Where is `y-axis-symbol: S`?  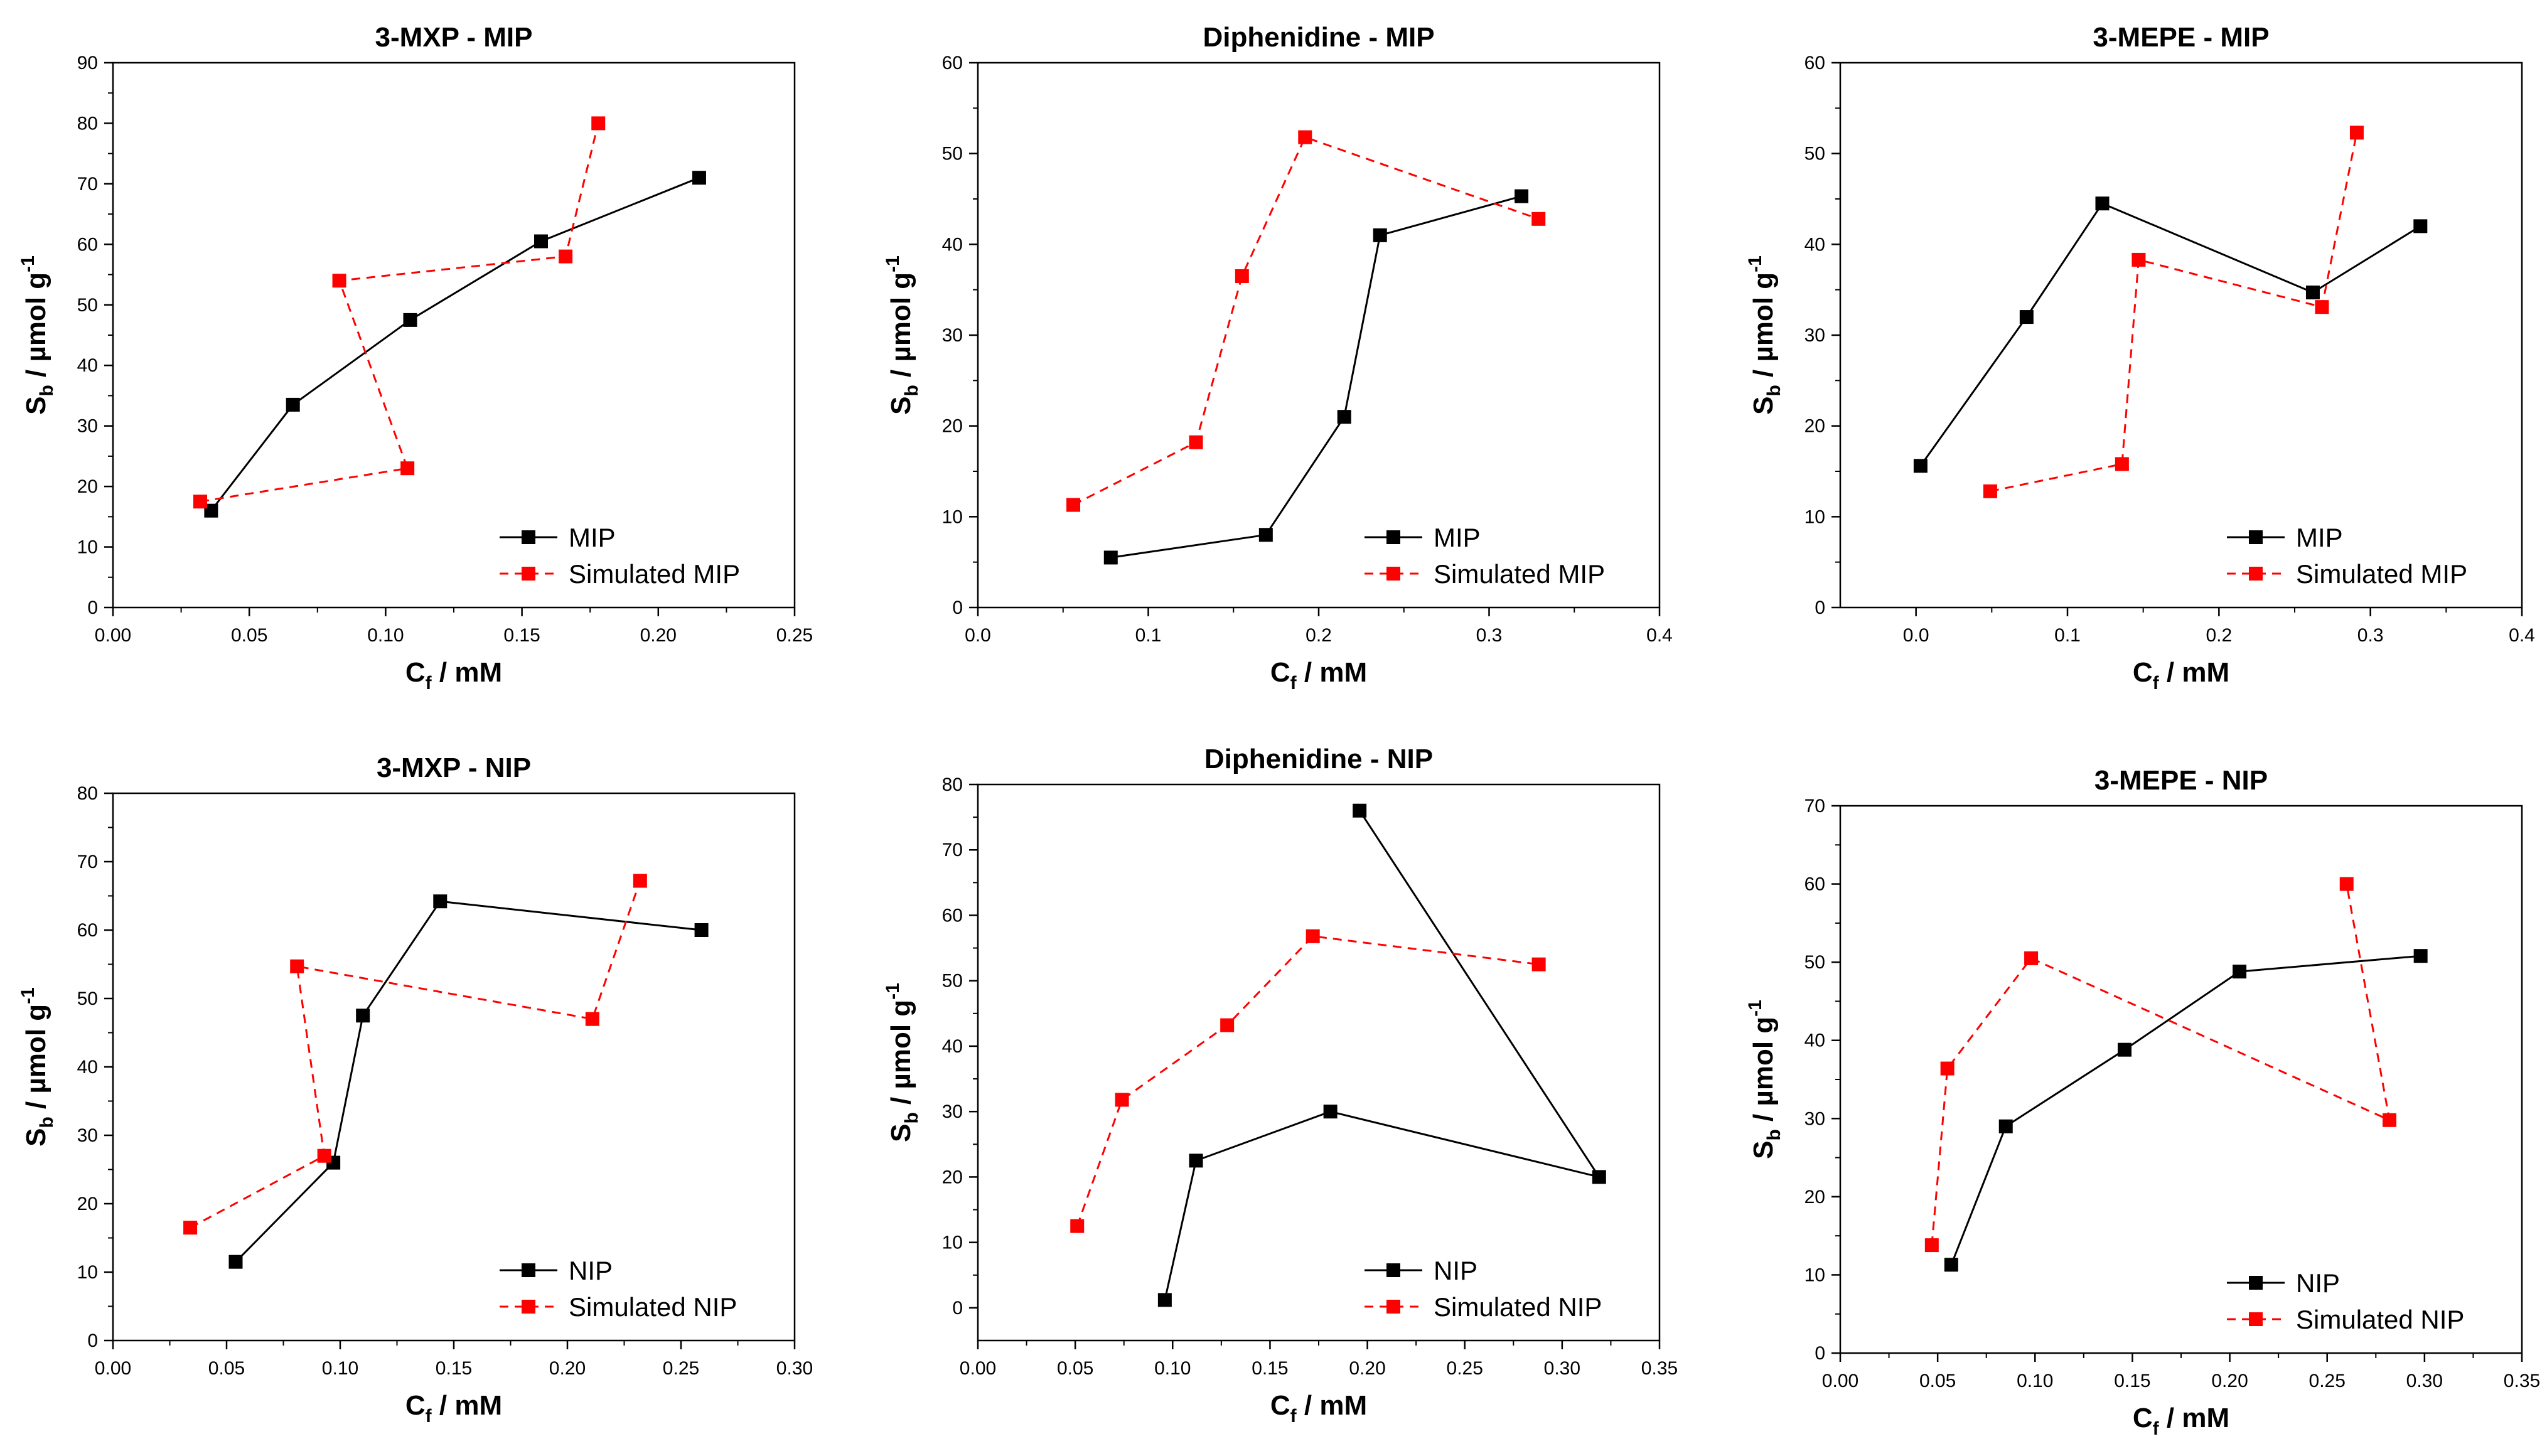
y-axis-symbol: S is located at coordinates (1764, 1150).